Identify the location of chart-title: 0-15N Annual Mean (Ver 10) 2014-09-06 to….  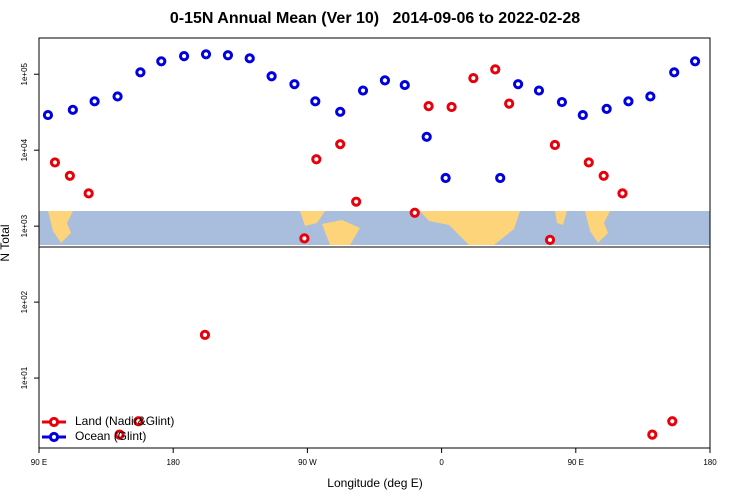
(375, 18).